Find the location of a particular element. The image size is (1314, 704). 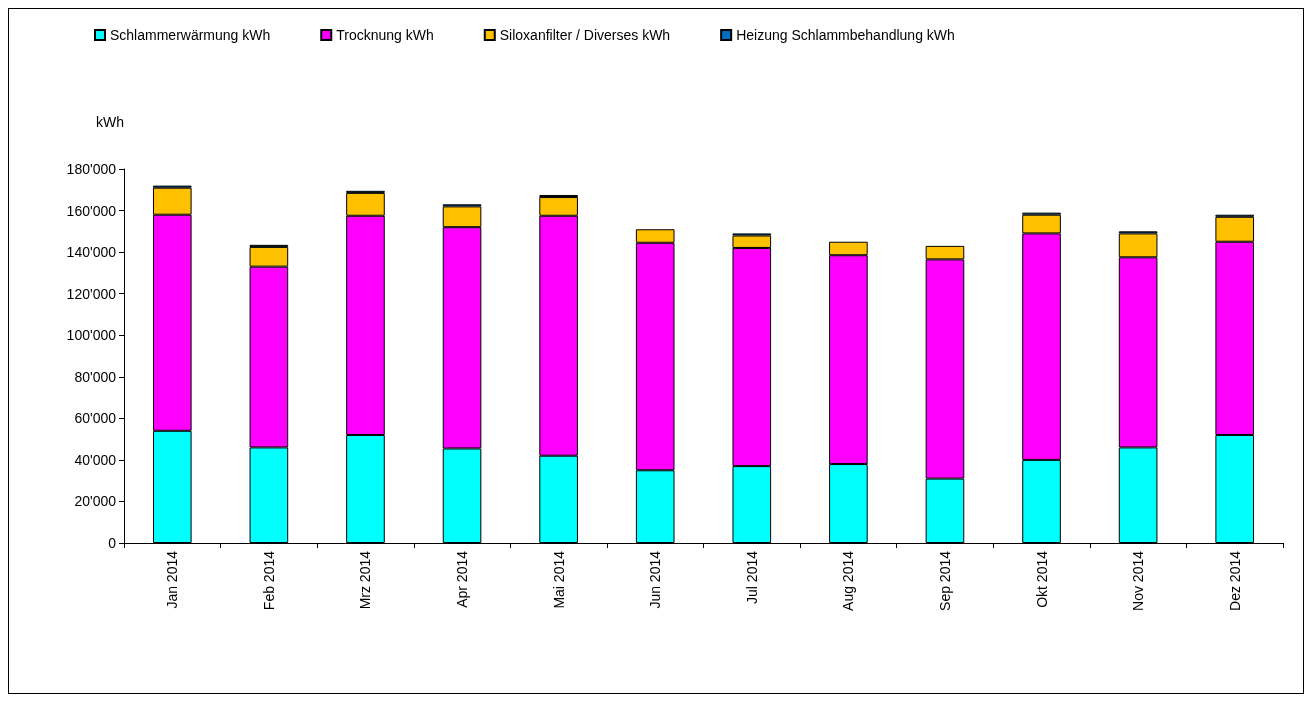

y-tick-label: 120'000 is located at coordinates (91, 293).